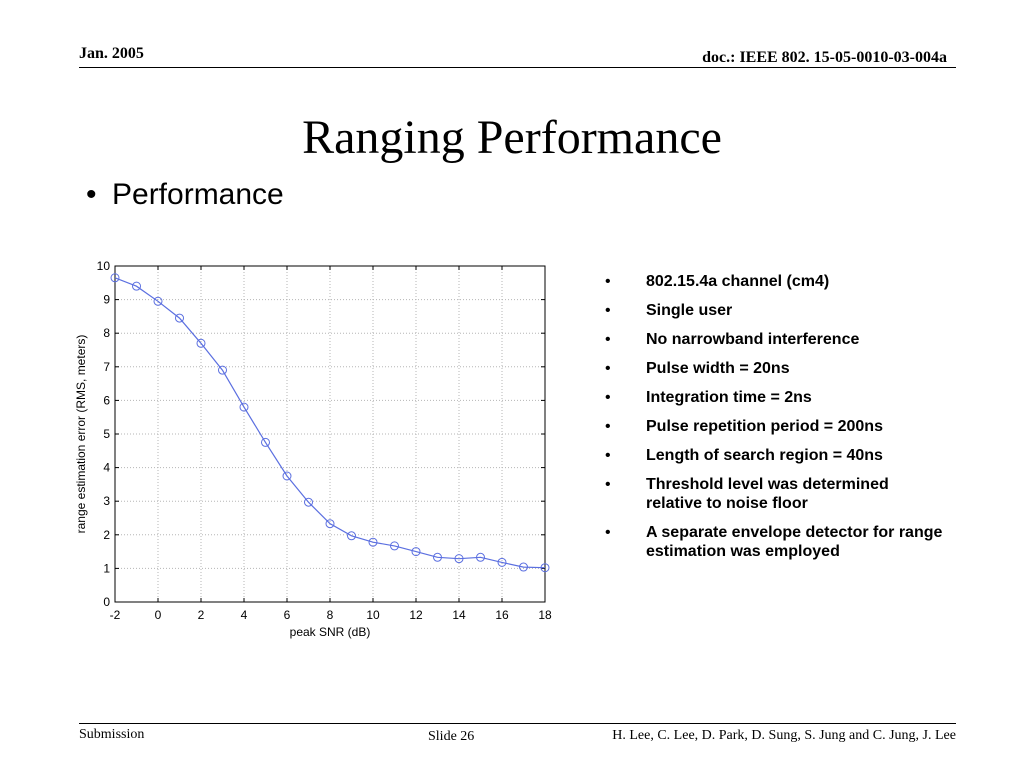 The width and height of the screenshot is (1024, 768). Describe the element at coordinates (775, 397) in the screenshot. I see `bullet-item: Integration time = 2ns` at that location.